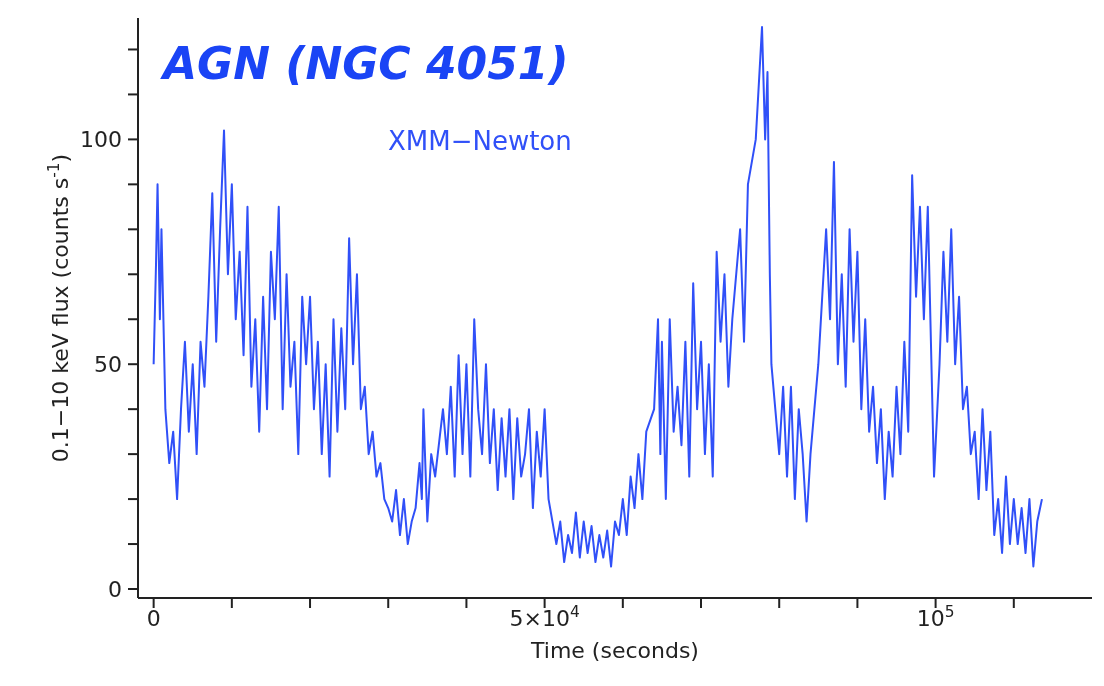 The width and height of the screenshot is (1104, 686). Describe the element at coordinates (101, 140) in the screenshot. I see `y-tick-label: 100` at that location.